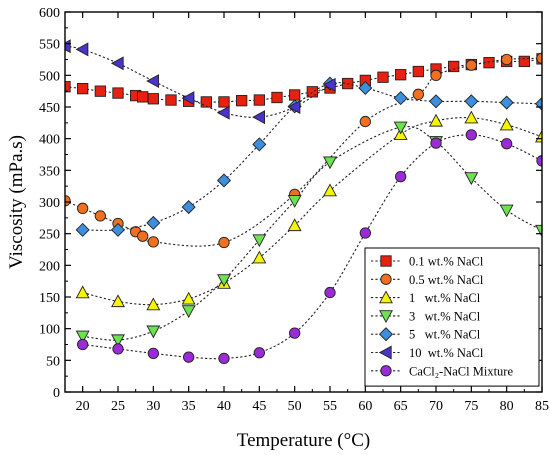  What do you see at coordinates (471, 406) in the screenshot?
I see `x-tick-label-75: 75` at bounding box center [471, 406].